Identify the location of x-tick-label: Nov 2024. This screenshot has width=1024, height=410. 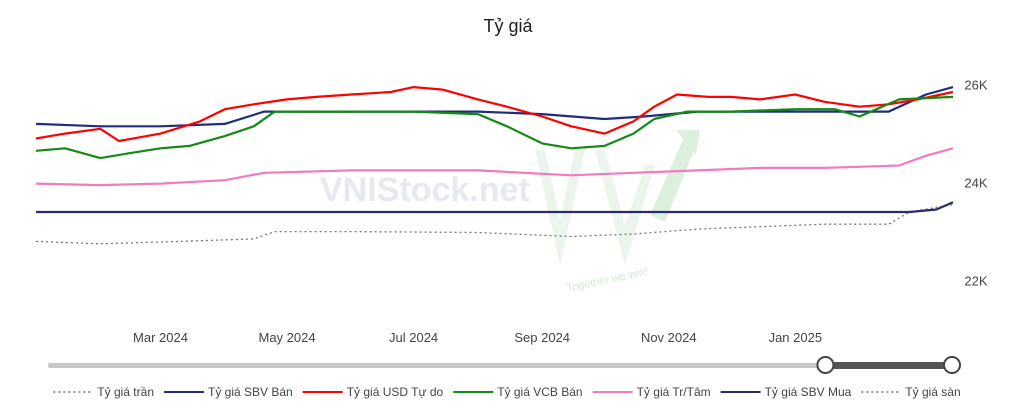
(669, 337).